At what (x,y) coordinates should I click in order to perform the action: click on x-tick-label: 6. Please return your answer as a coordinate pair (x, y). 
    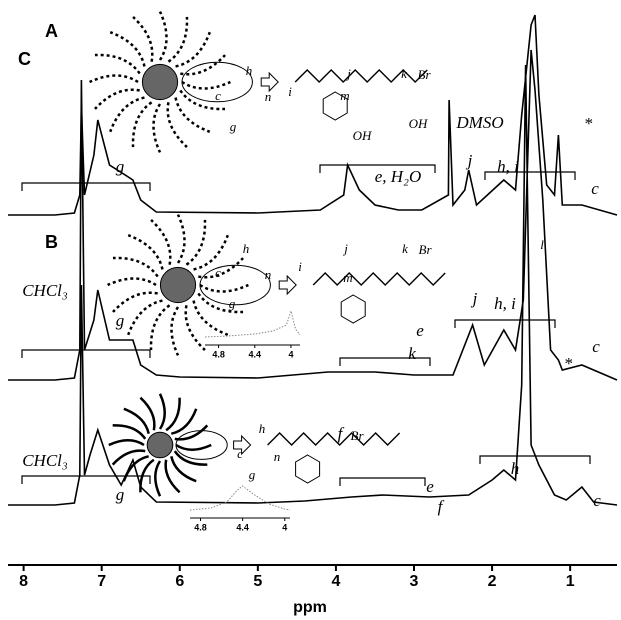
    Looking at the image, I should click on (179, 581).